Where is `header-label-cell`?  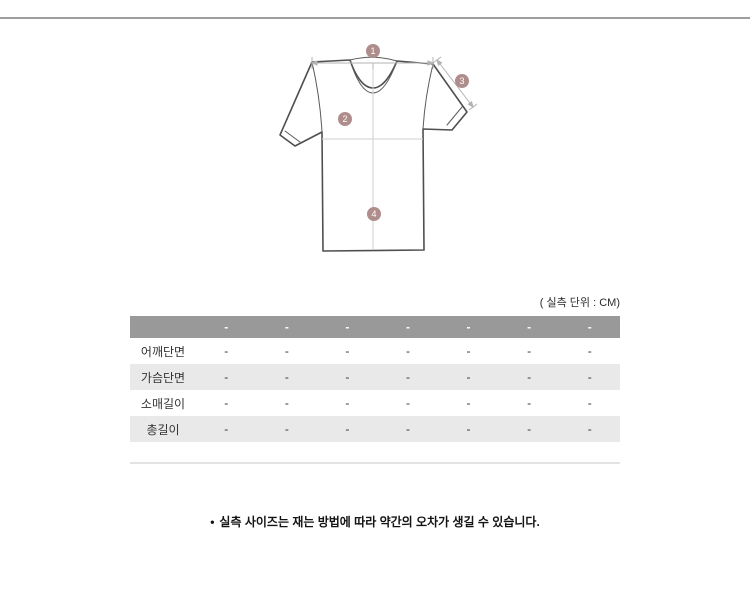 header-label-cell is located at coordinates (163, 327).